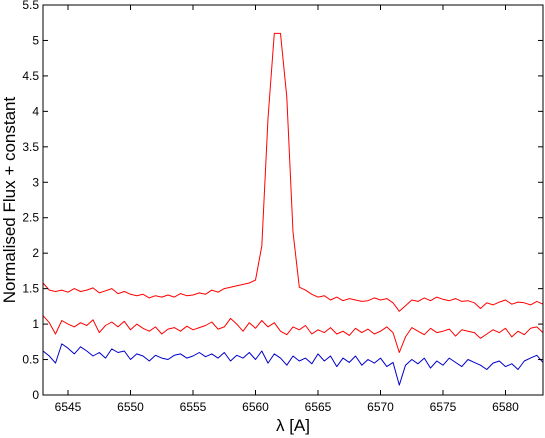 The width and height of the screenshot is (545, 438). What do you see at coordinates (293, 425) in the screenshot?
I see `x-axis-label: λ [A]` at bounding box center [293, 425].